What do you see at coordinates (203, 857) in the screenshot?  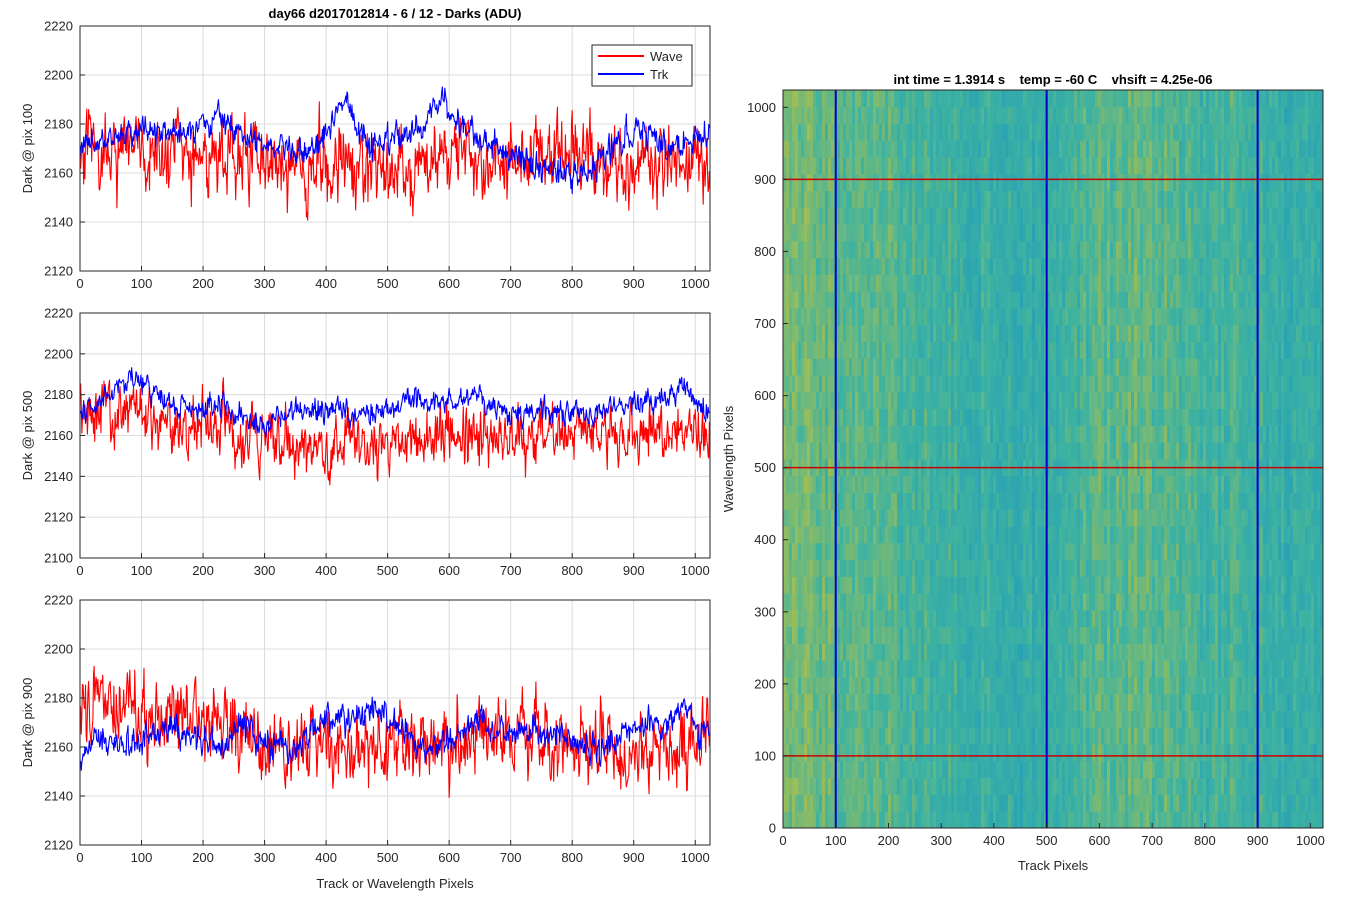 I see `x-tick-label: 200` at bounding box center [203, 857].